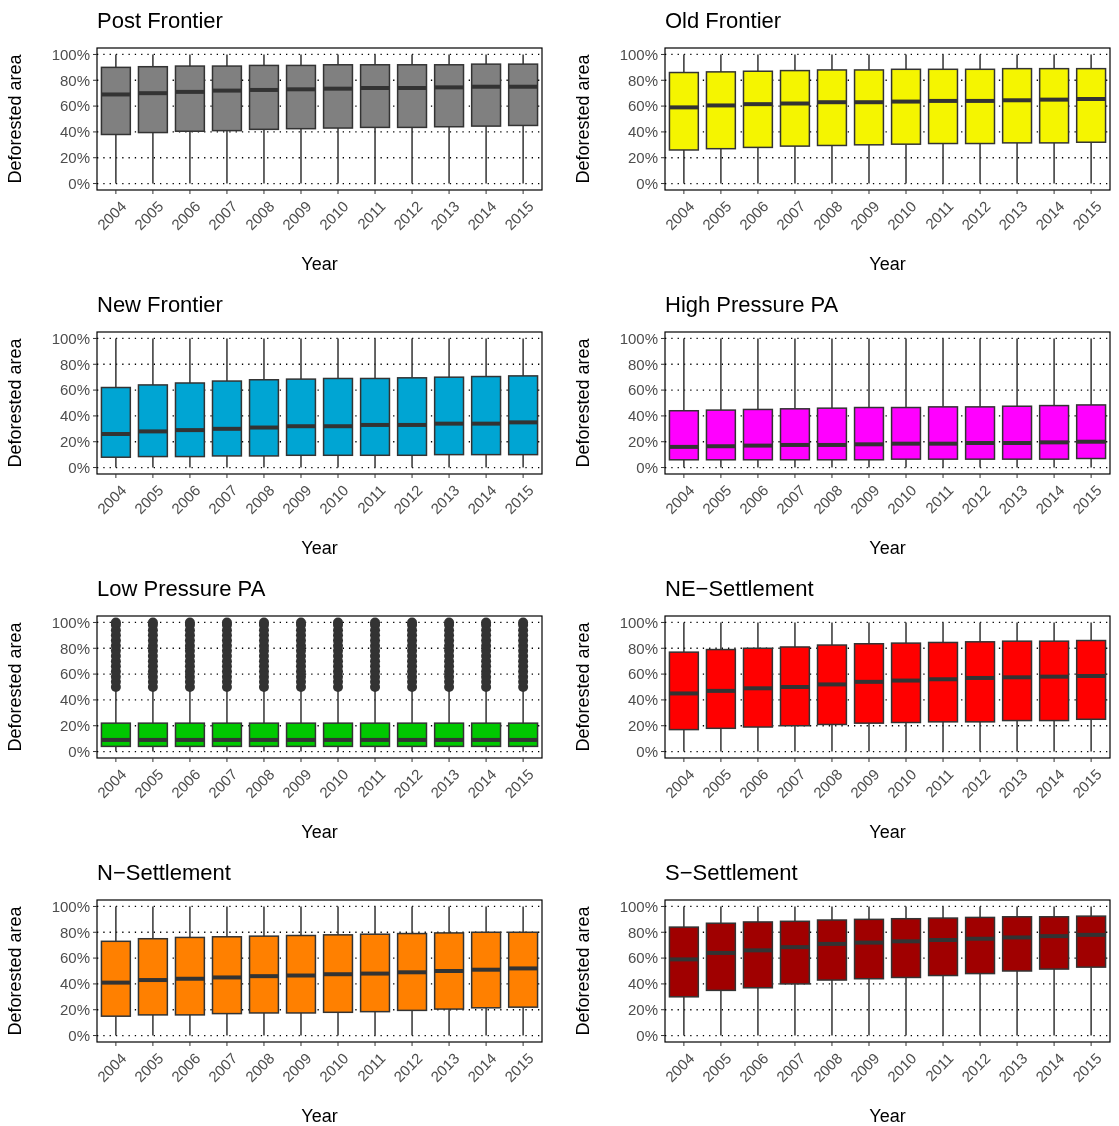 The width and height of the screenshot is (1119, 1126). I want to click on chart-title: Low Pressure PA, so click(181, 588).